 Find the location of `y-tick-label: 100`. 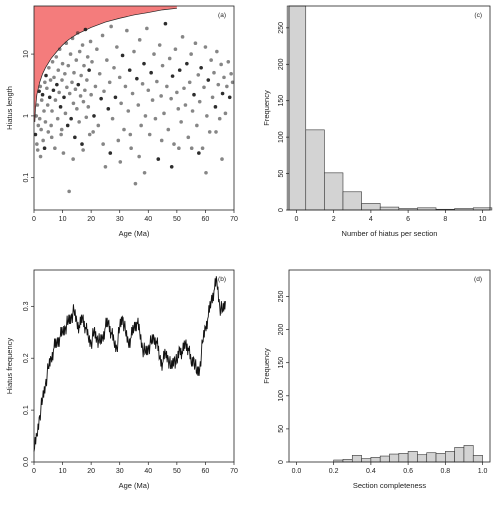

y-tick-label: 100 is located at coordinates (281, 137).